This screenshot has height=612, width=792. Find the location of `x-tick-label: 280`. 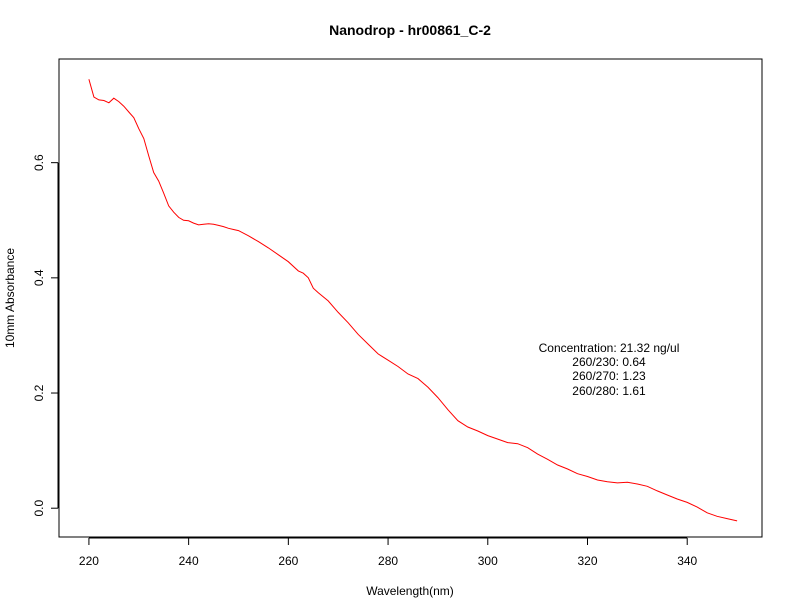

x-tick-label: 280 is located at coordinates (388, 561).